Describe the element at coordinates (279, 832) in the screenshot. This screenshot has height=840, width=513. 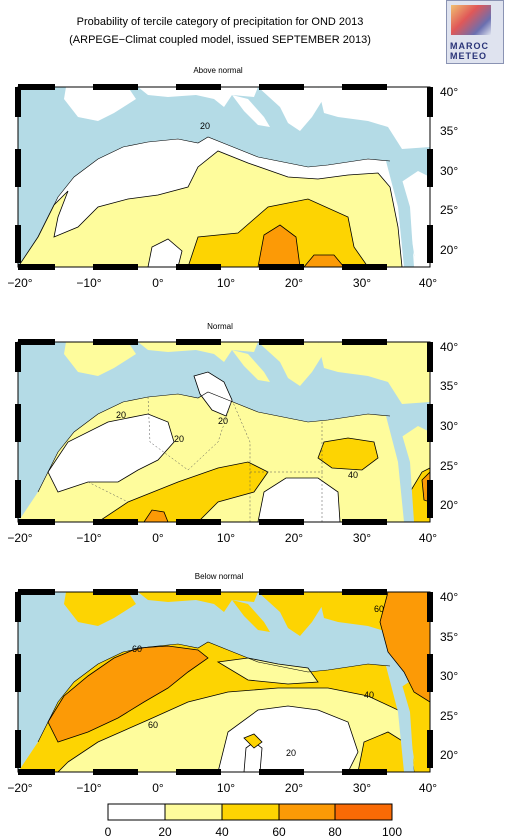
I see `colorbar-tick: 60` at that location.